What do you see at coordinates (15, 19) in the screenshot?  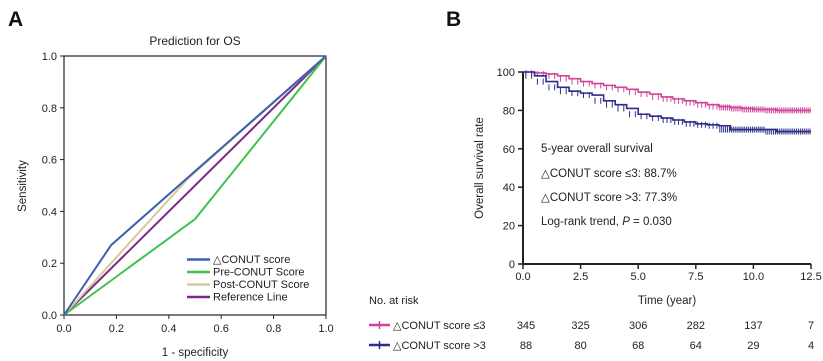 I see `panel-a-label: A` at bounding box center [15, 19].